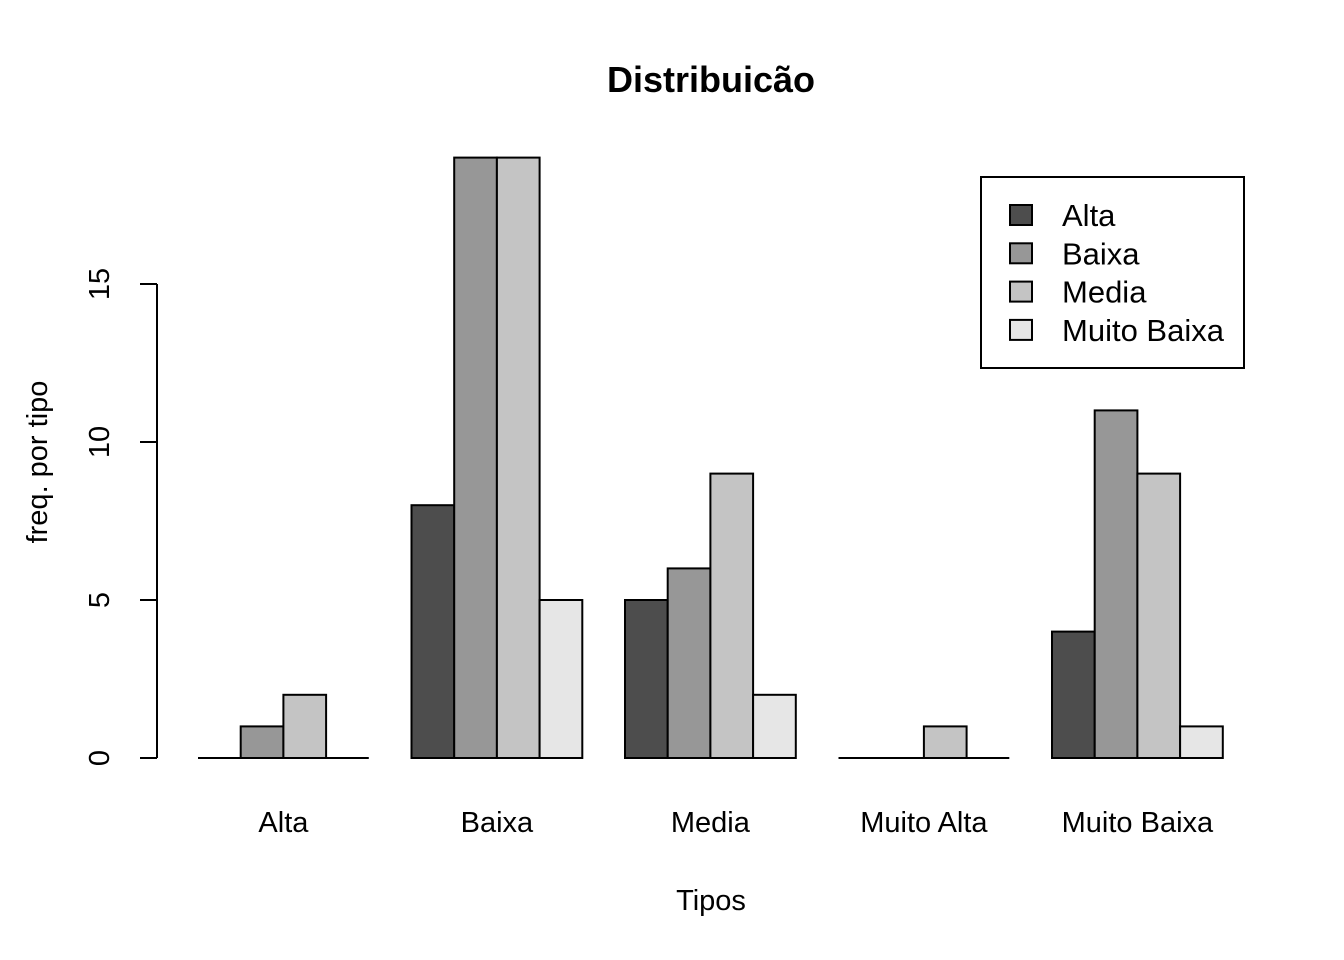 This screenshot has height=960, width=1344. Describe the element at coordinates (1138, 823) in the screenshot. I see `x-tick-label: Muito Baixa` at that location.